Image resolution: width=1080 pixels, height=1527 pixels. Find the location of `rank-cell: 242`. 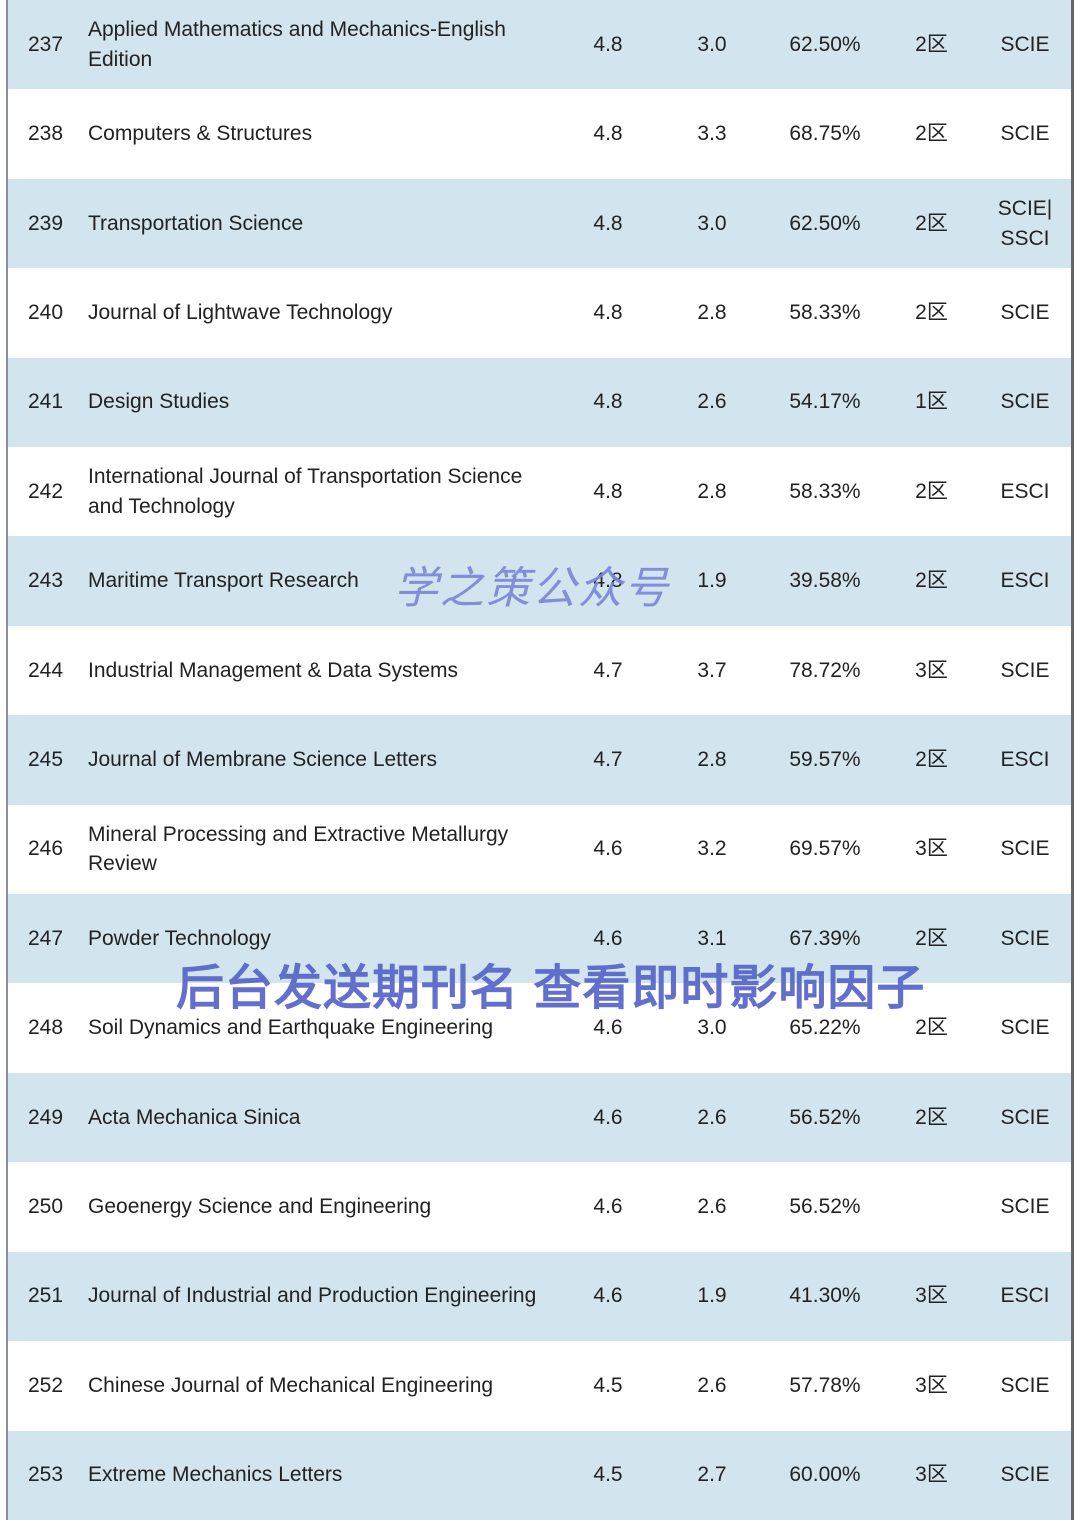

rank-cell: 242 is located at coordinates (46, 491).